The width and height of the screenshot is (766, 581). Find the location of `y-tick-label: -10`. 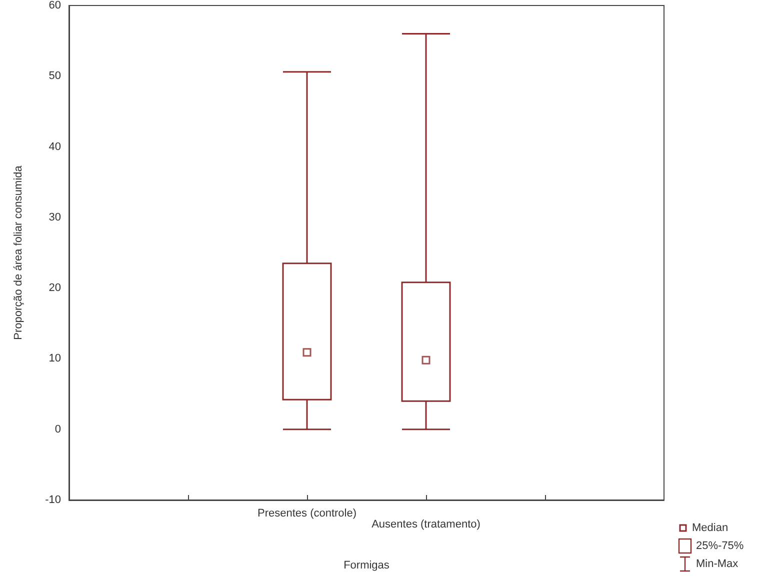

y-tick-label: -10 is located at coordinates (53, 500).